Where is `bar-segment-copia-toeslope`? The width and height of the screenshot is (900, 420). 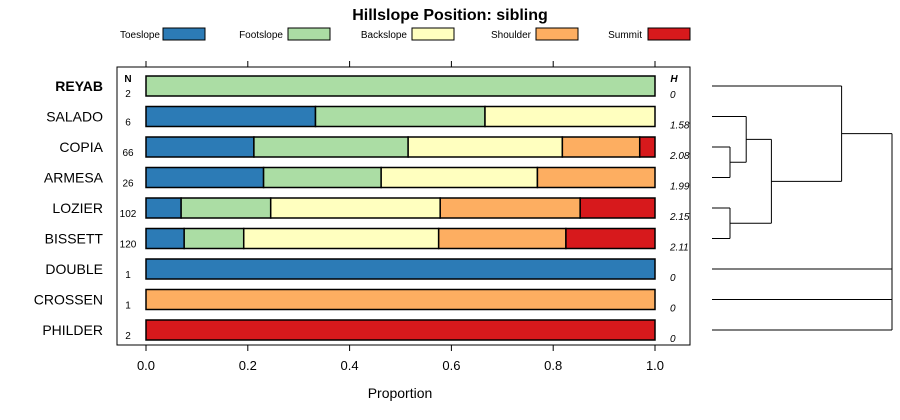
bar-segment-copia-toeslope is located at coordinates (200, 147).